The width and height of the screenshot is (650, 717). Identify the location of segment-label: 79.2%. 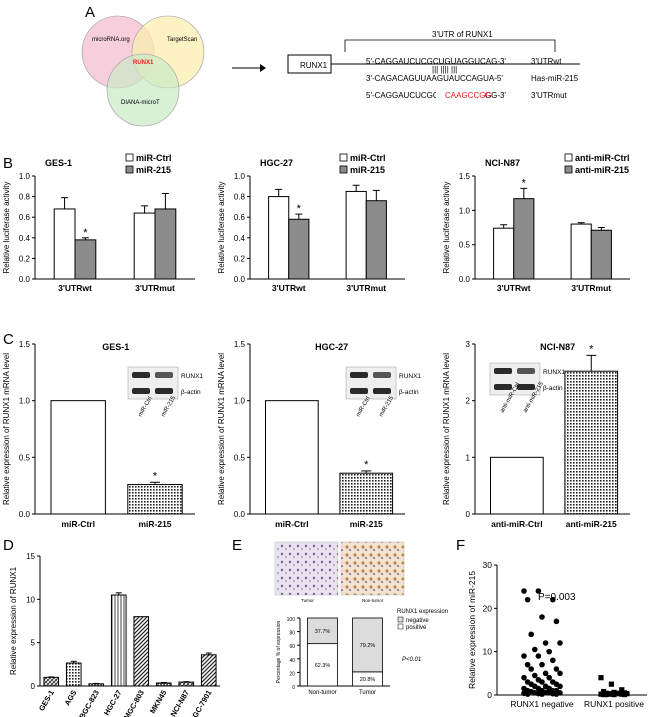
(368, 646).